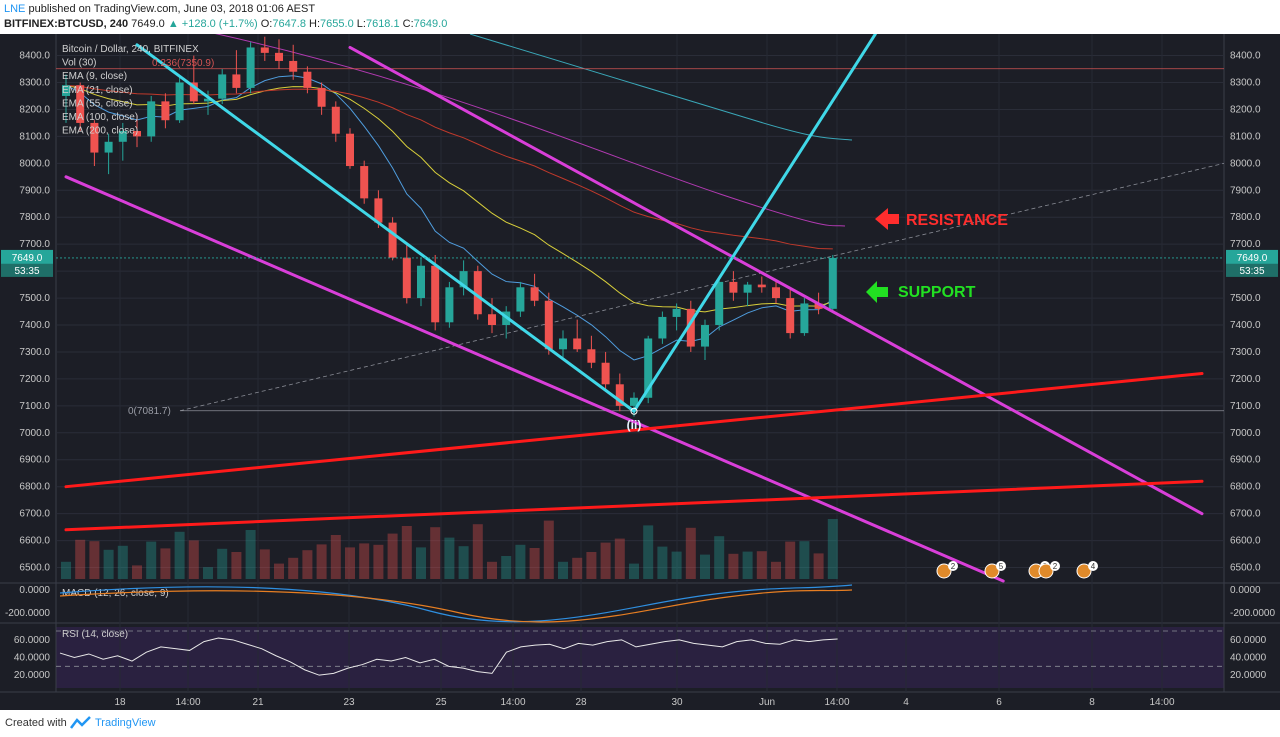  What do you see at coordinates (1245, 244) in the screenshot?
I see `price-tick-right: 7700.0` at bounding box center [1245, 244].